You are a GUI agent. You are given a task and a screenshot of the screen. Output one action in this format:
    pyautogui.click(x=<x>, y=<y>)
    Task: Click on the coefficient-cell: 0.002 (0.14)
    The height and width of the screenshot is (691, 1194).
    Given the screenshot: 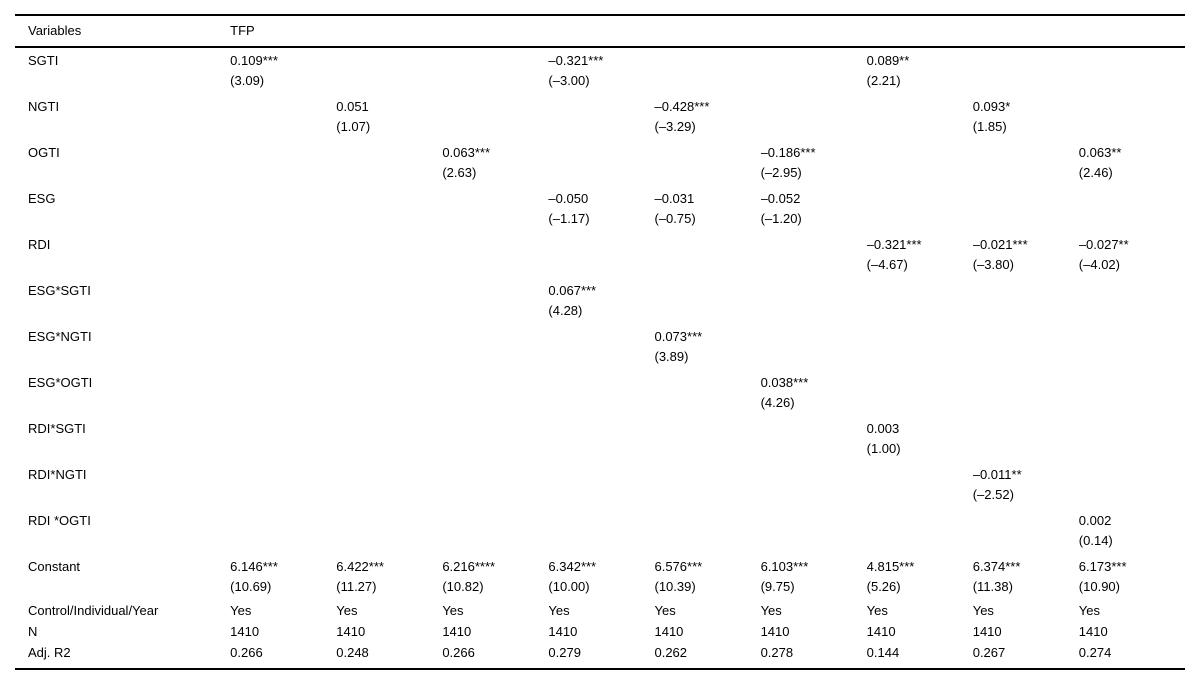 What is the action you would take?
    pyautogui.click(x=1132, y=531)
    